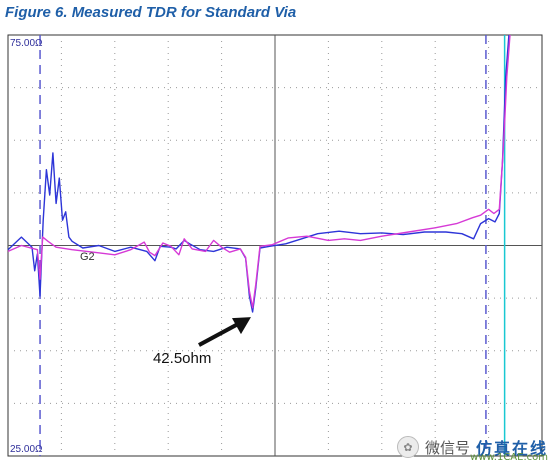 The height and width of the screenshot is (465, 554). I want to click on watermark: ✿ 微信号 仿真在线 www.1CAE.com, so click(472, 449).